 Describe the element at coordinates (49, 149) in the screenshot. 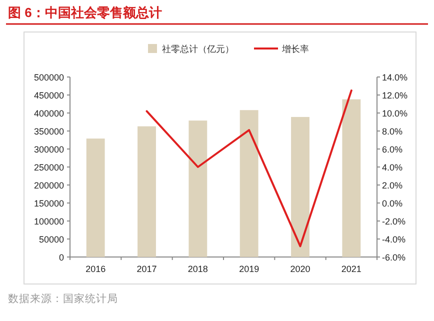

I see `y-tick-label: 300000` at that location.